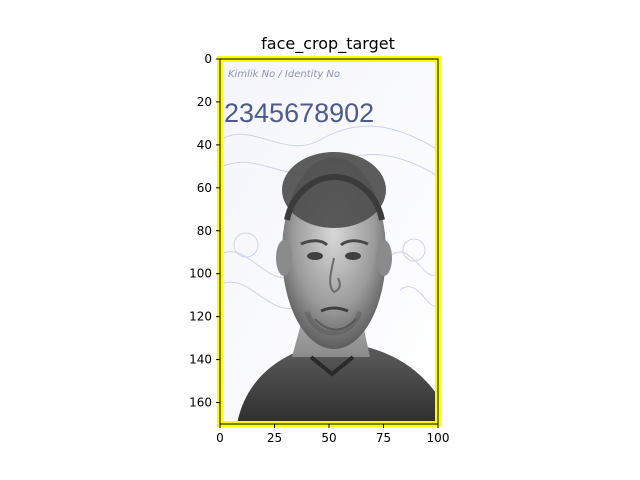 The image size is (640, 480). Describe the element at coordinates (328, 438) in the screenshot. I see `x-tick-label: 50` at that location.